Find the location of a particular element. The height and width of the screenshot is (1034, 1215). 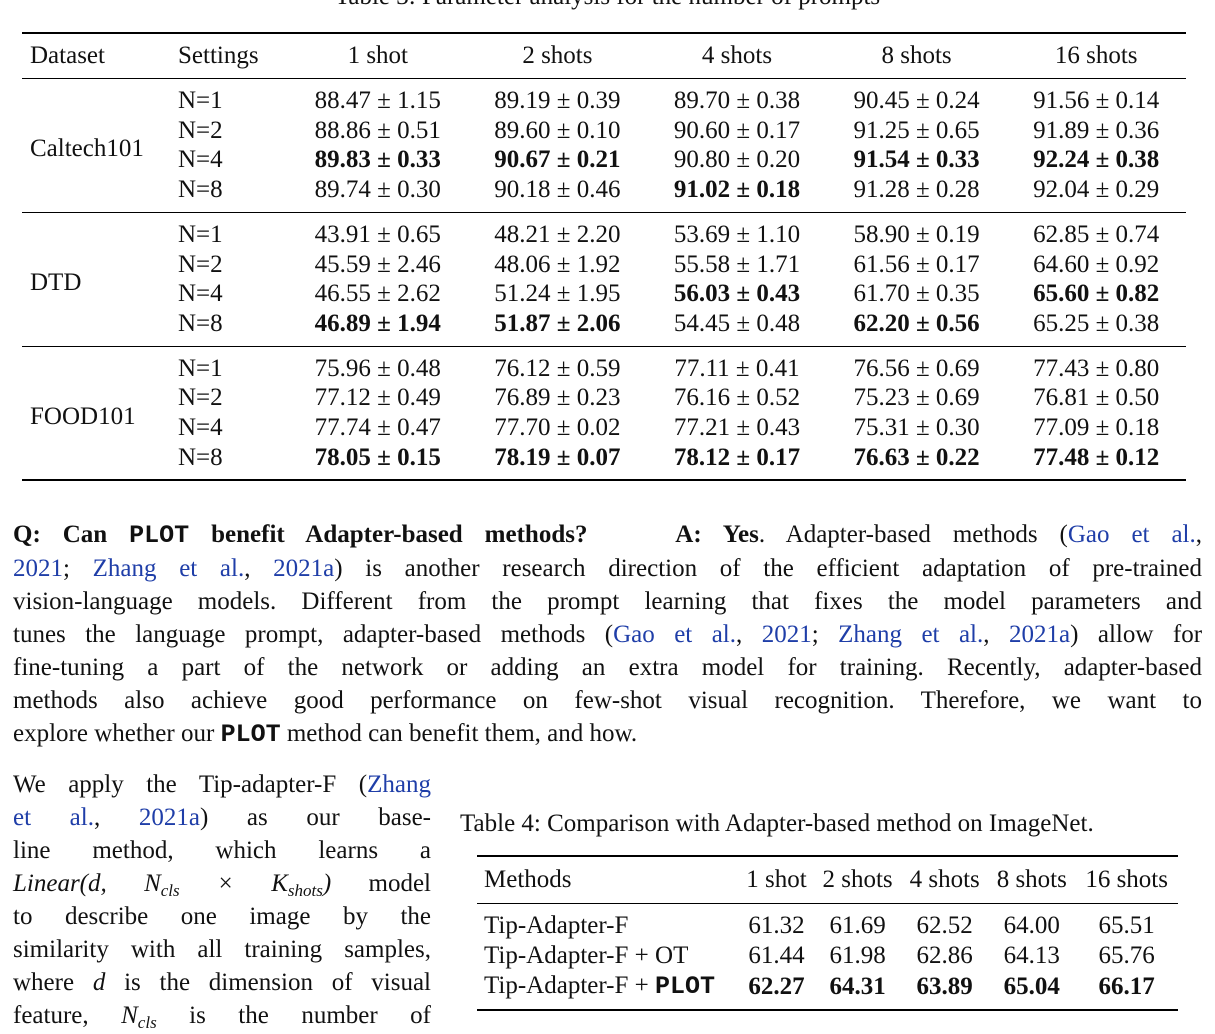

value-cell: 62.86 is located at coordinates (944, 955).